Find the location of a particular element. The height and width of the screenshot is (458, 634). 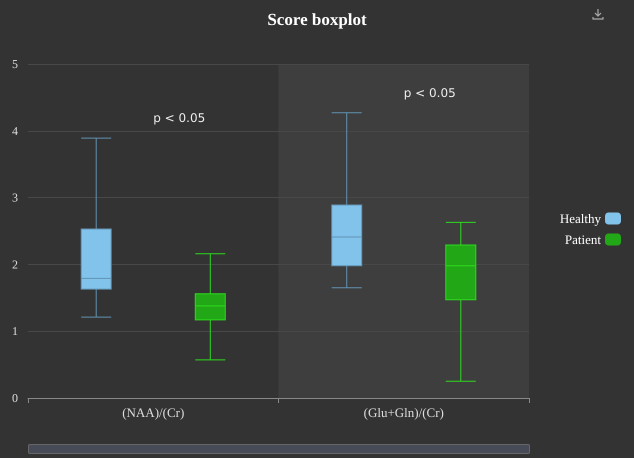

x-tick-label: (Glu+Gln)/(Cr) is located at coordinates (404, 412).